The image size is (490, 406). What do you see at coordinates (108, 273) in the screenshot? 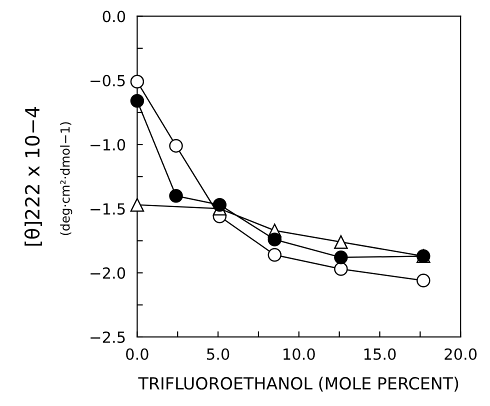
I see `y-tick-label: −2.0` at bounding box center [108, 273].